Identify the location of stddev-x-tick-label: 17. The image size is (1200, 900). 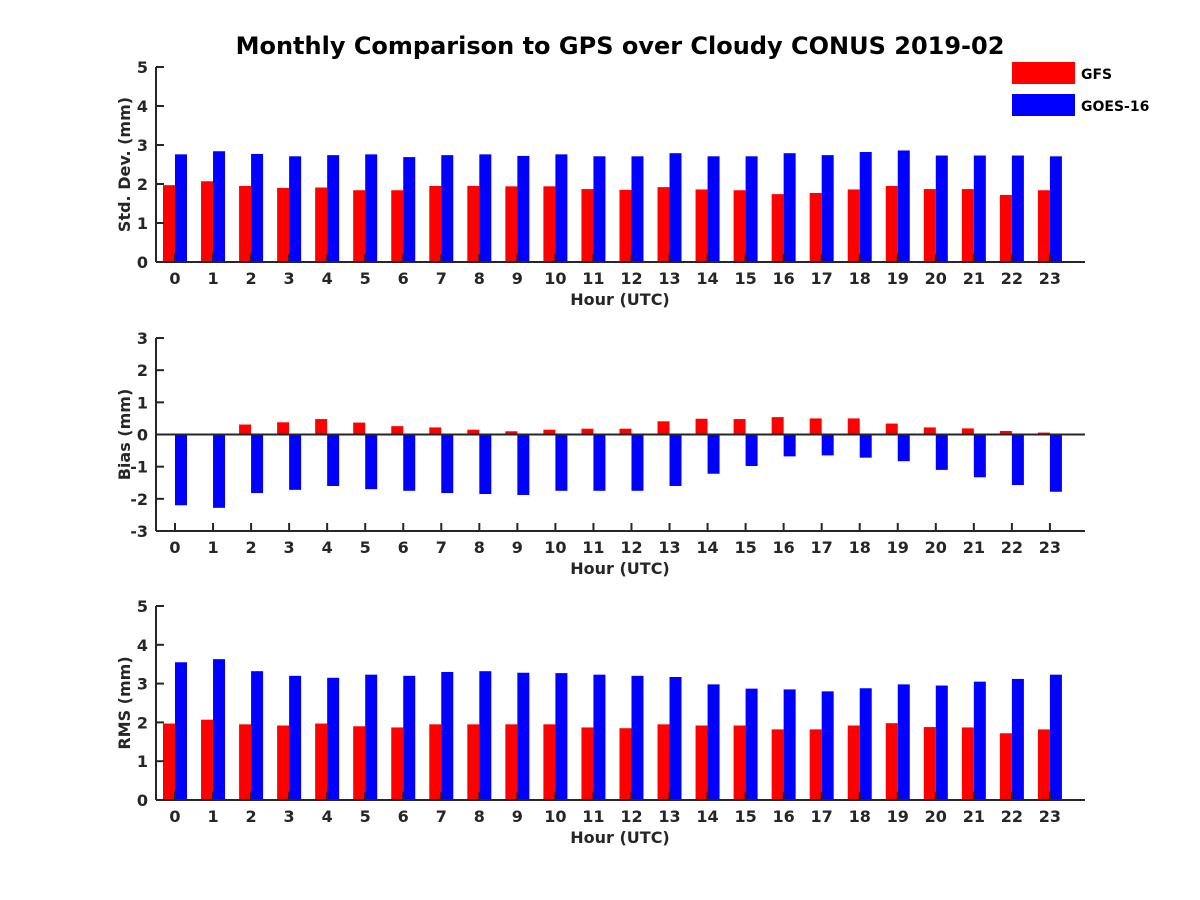
(822, 278).